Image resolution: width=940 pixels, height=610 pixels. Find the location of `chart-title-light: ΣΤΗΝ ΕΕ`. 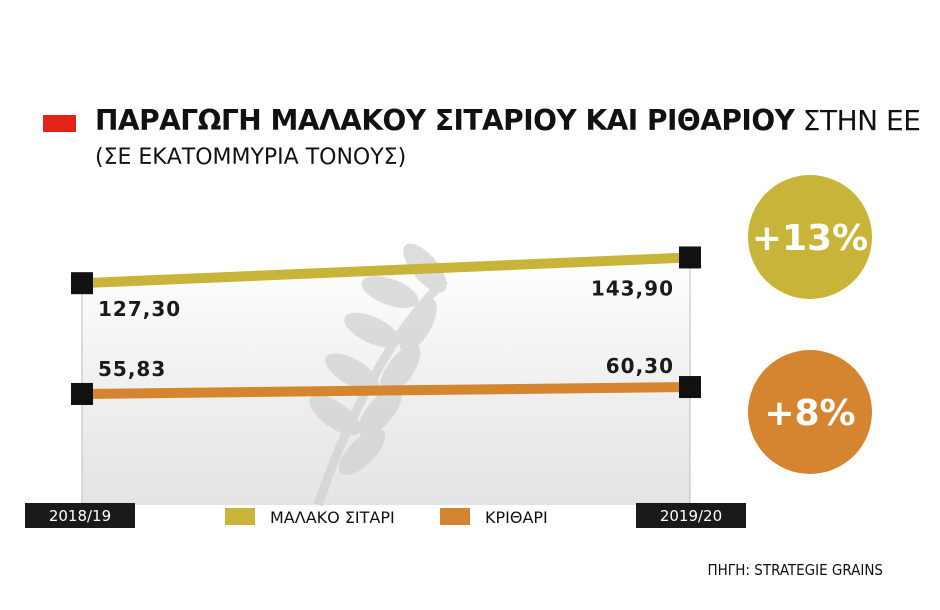

chart-title-light: ΣΤΗΝ ΕΕ is located at coordinates (857, 120).